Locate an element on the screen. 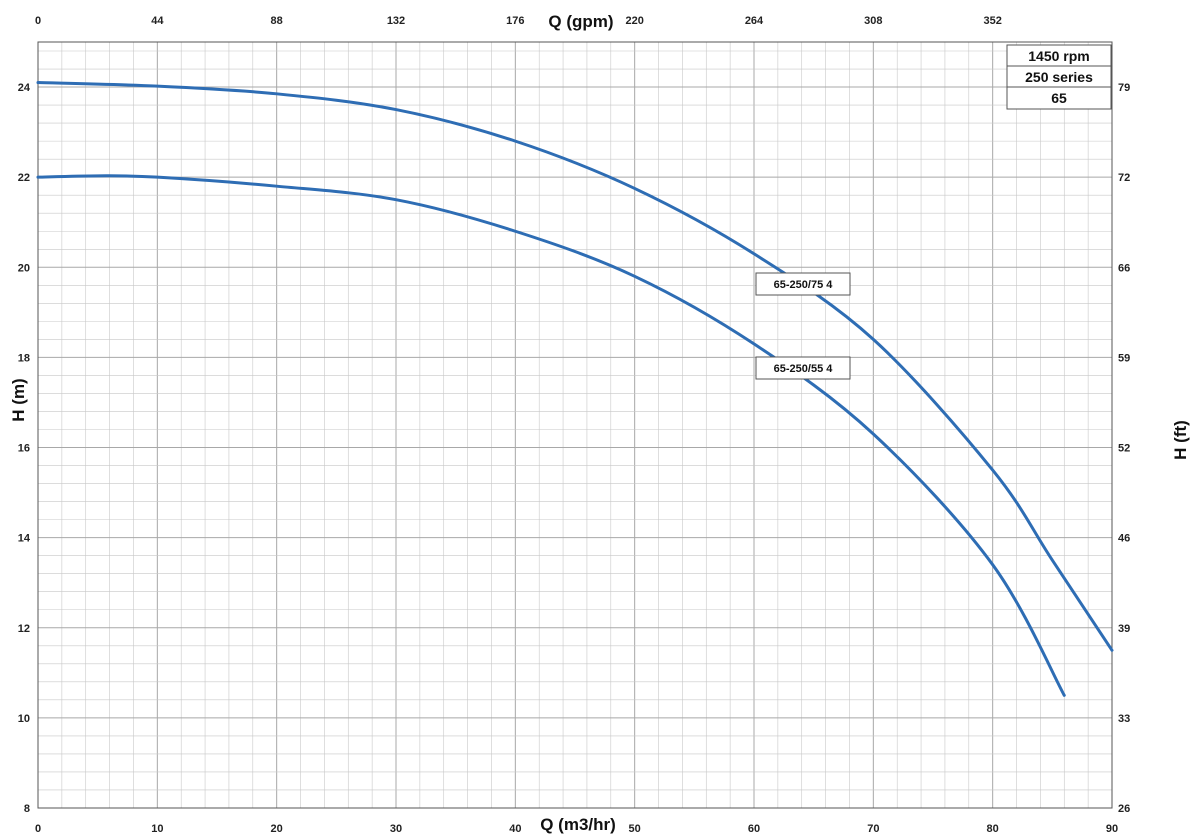 This screenshot has width=1196, height=839. x-tick-label-top: 88 is located at coordinates (277, 21).